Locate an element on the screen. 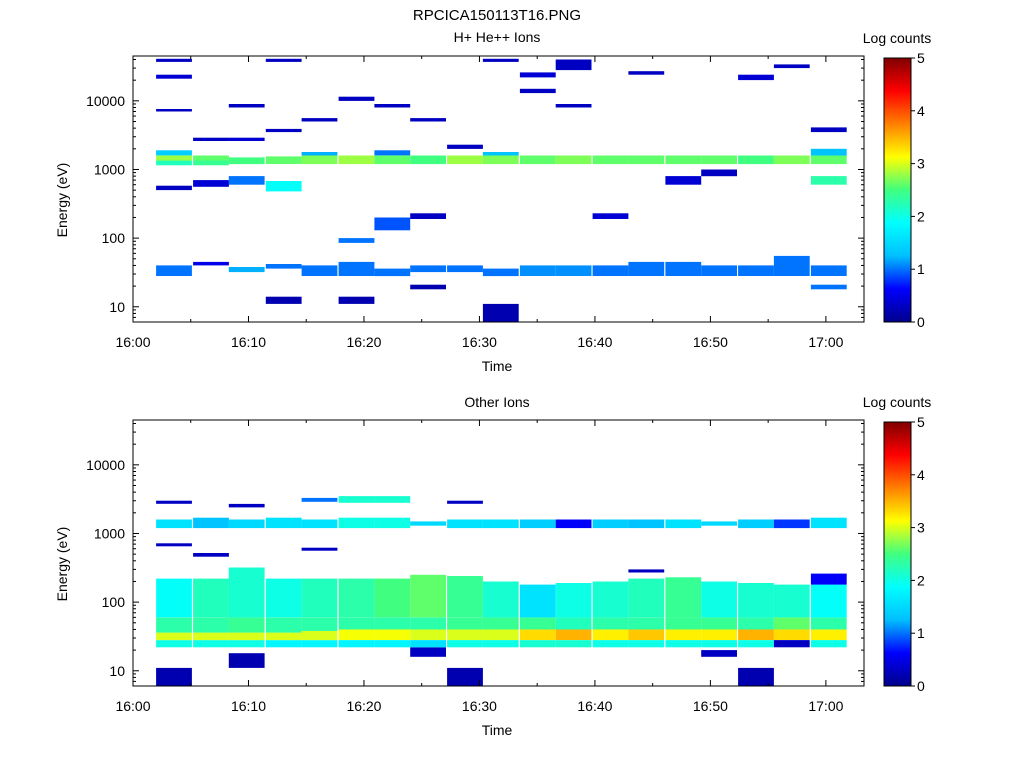 Image resolution: width=1024 pixels, height=768 pixels. y-tick-label: 1000 is located at coordinates (109, 533).